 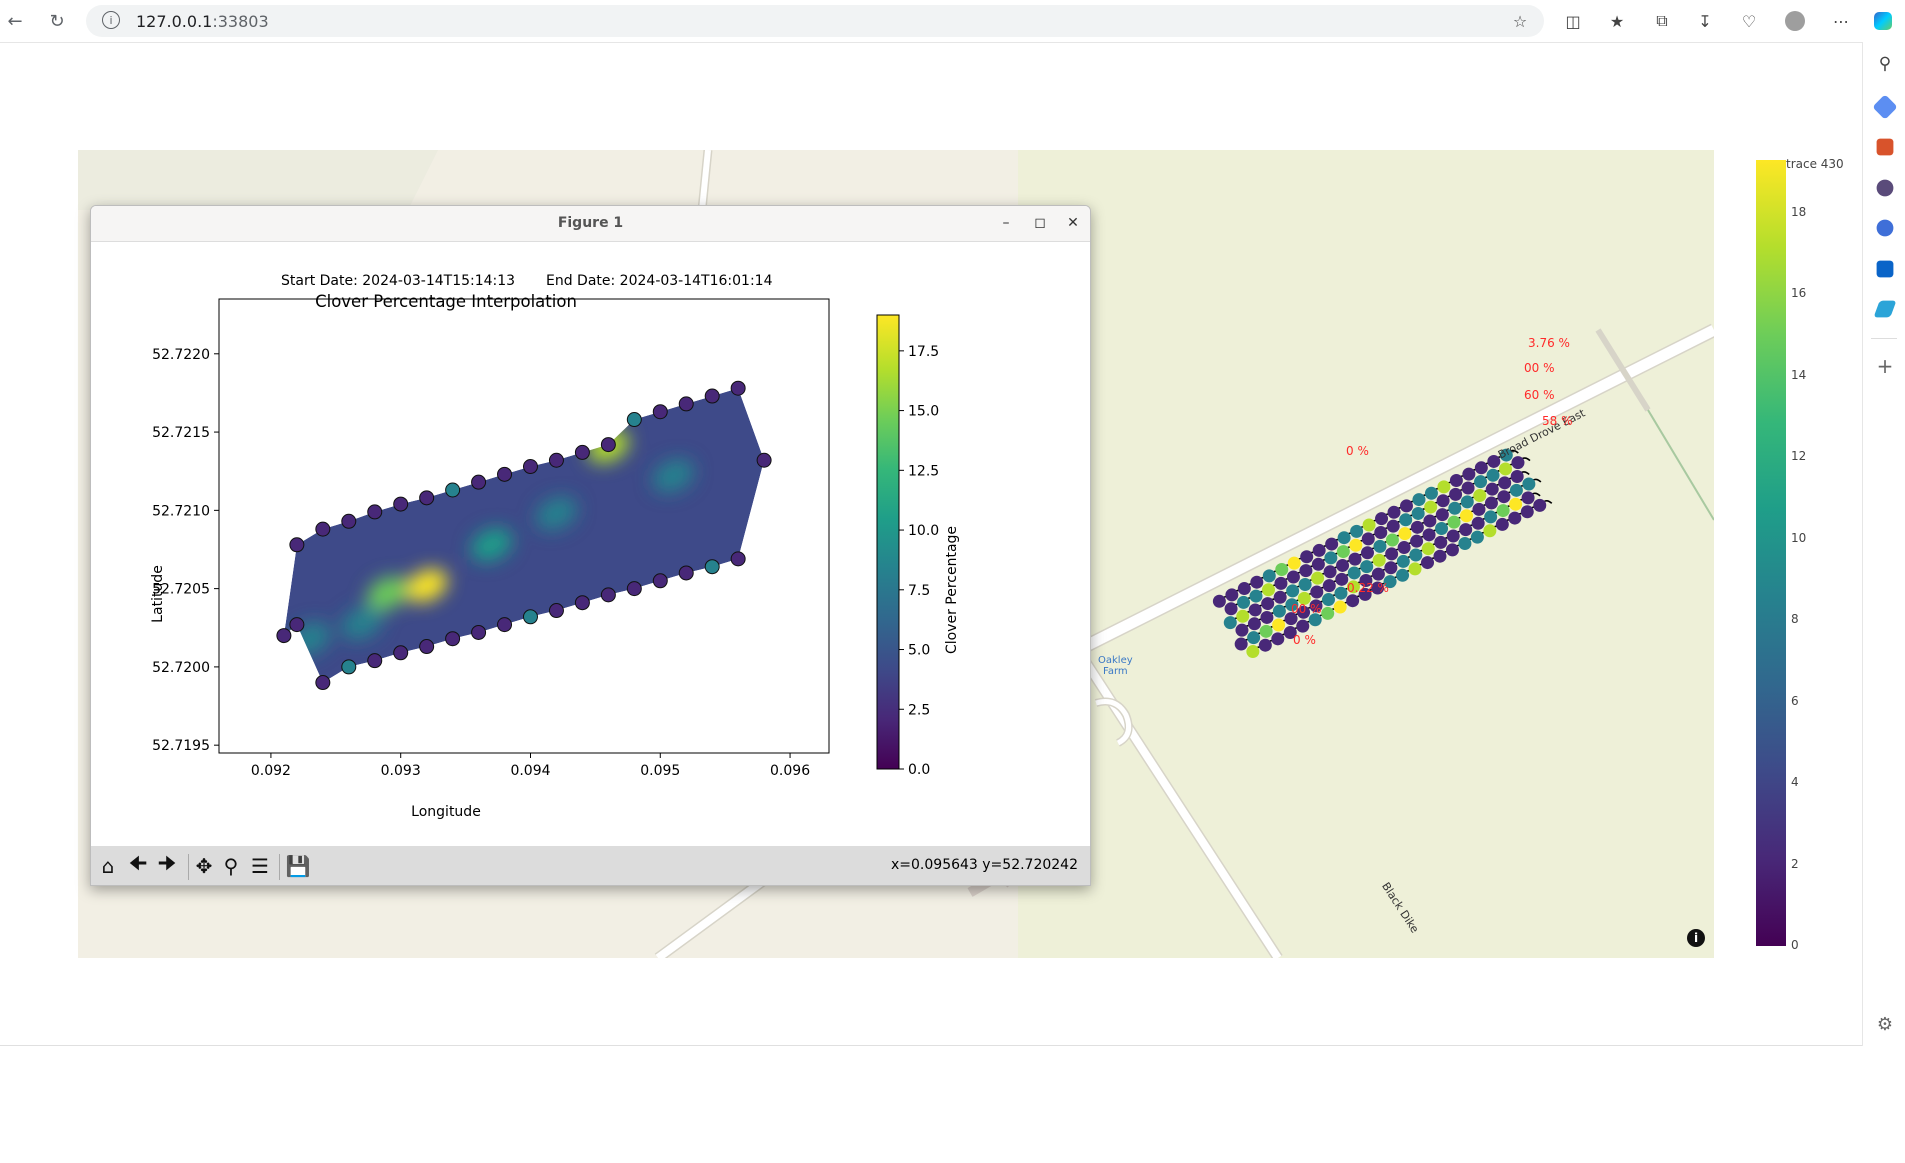 I want to click on outlook-icon, so click(x=1885, y=269).